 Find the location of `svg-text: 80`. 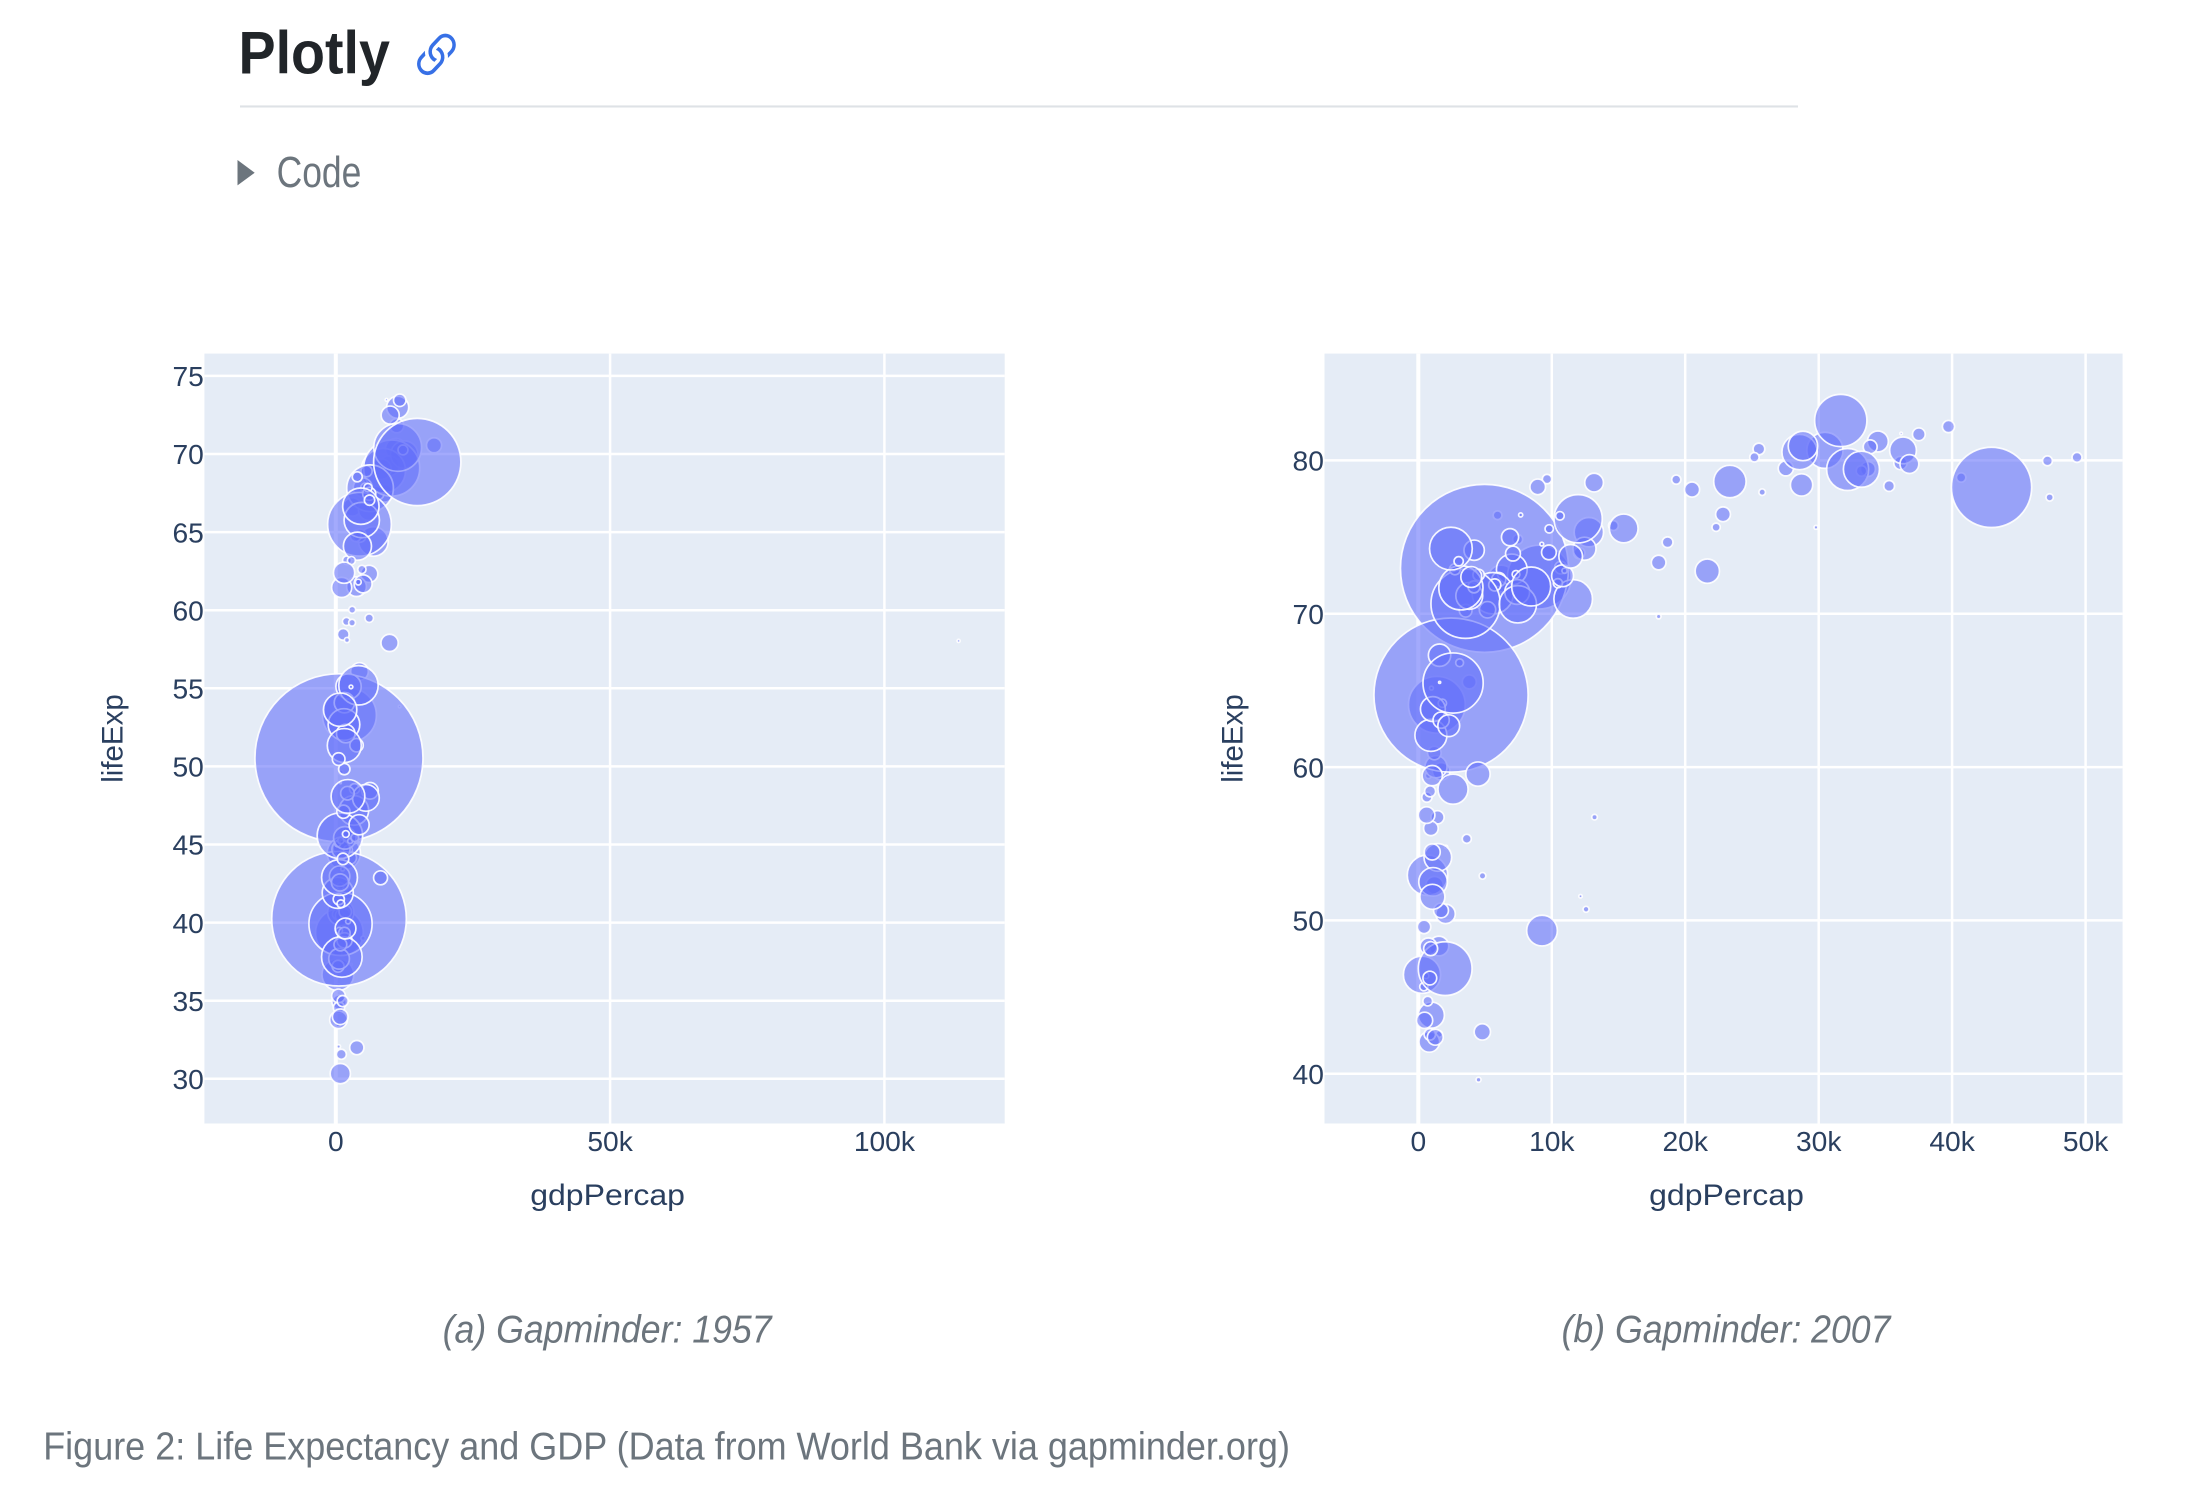

svg-text: 80 is located at coordinates (1308, 461).